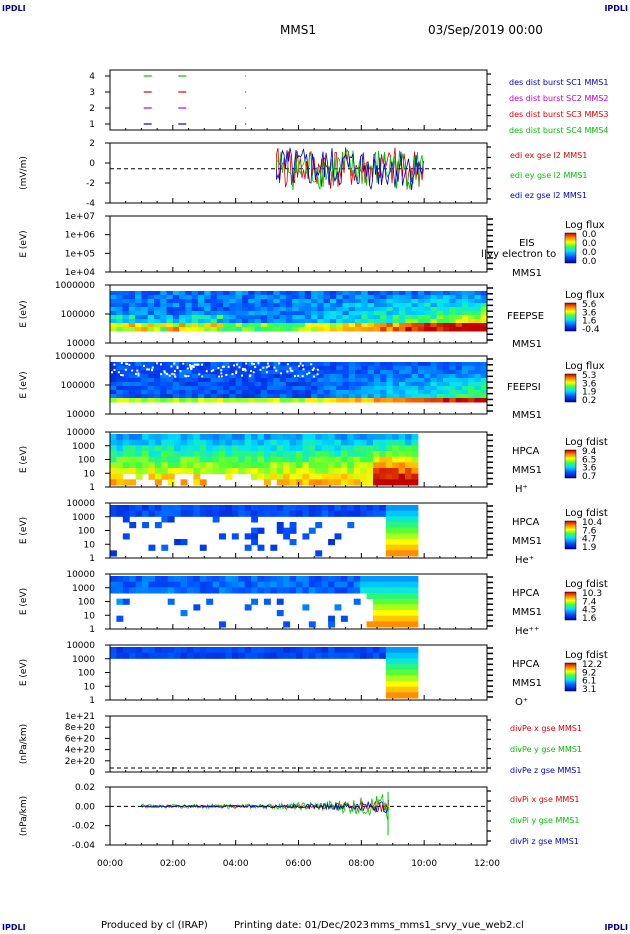 This screenshot has width=630, height=934. I want to click on spacecraft-label: MMS1, so click(527, 344).